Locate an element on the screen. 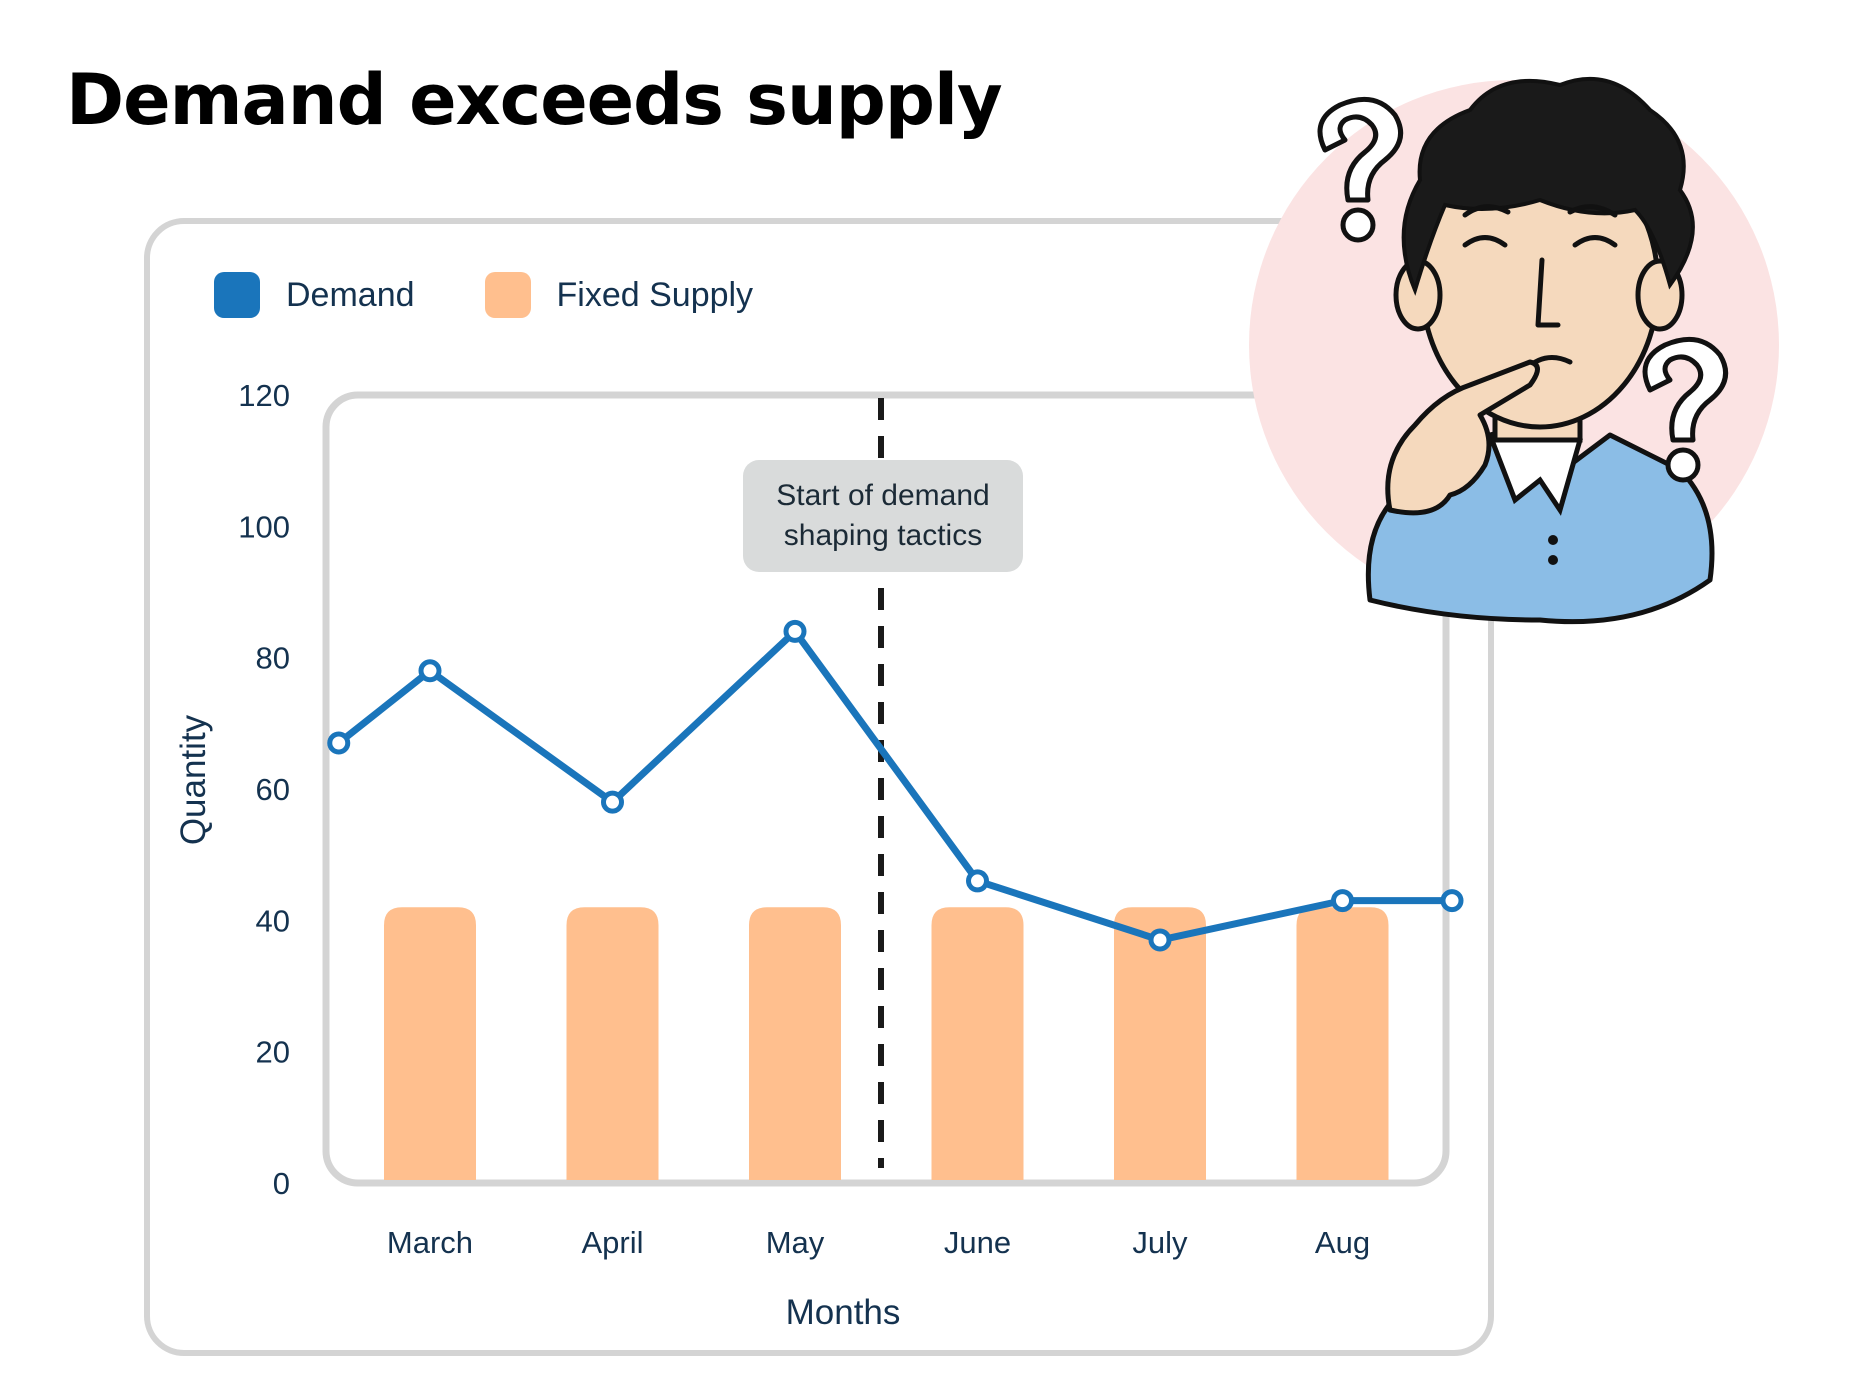 Image resolution: width=1856 pixels, height=1400 pixels. x-tick-label: Aug is located at coordinates (1342, 1242).